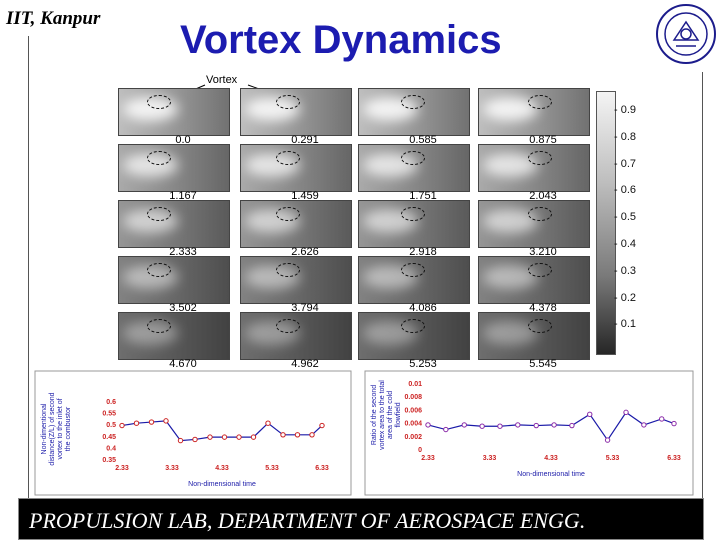 This screenshot has height=540, width=720. Describe the element at coordinates (413, 410) in the screenshot. I see `y-tick-label: 0.006` at that location.